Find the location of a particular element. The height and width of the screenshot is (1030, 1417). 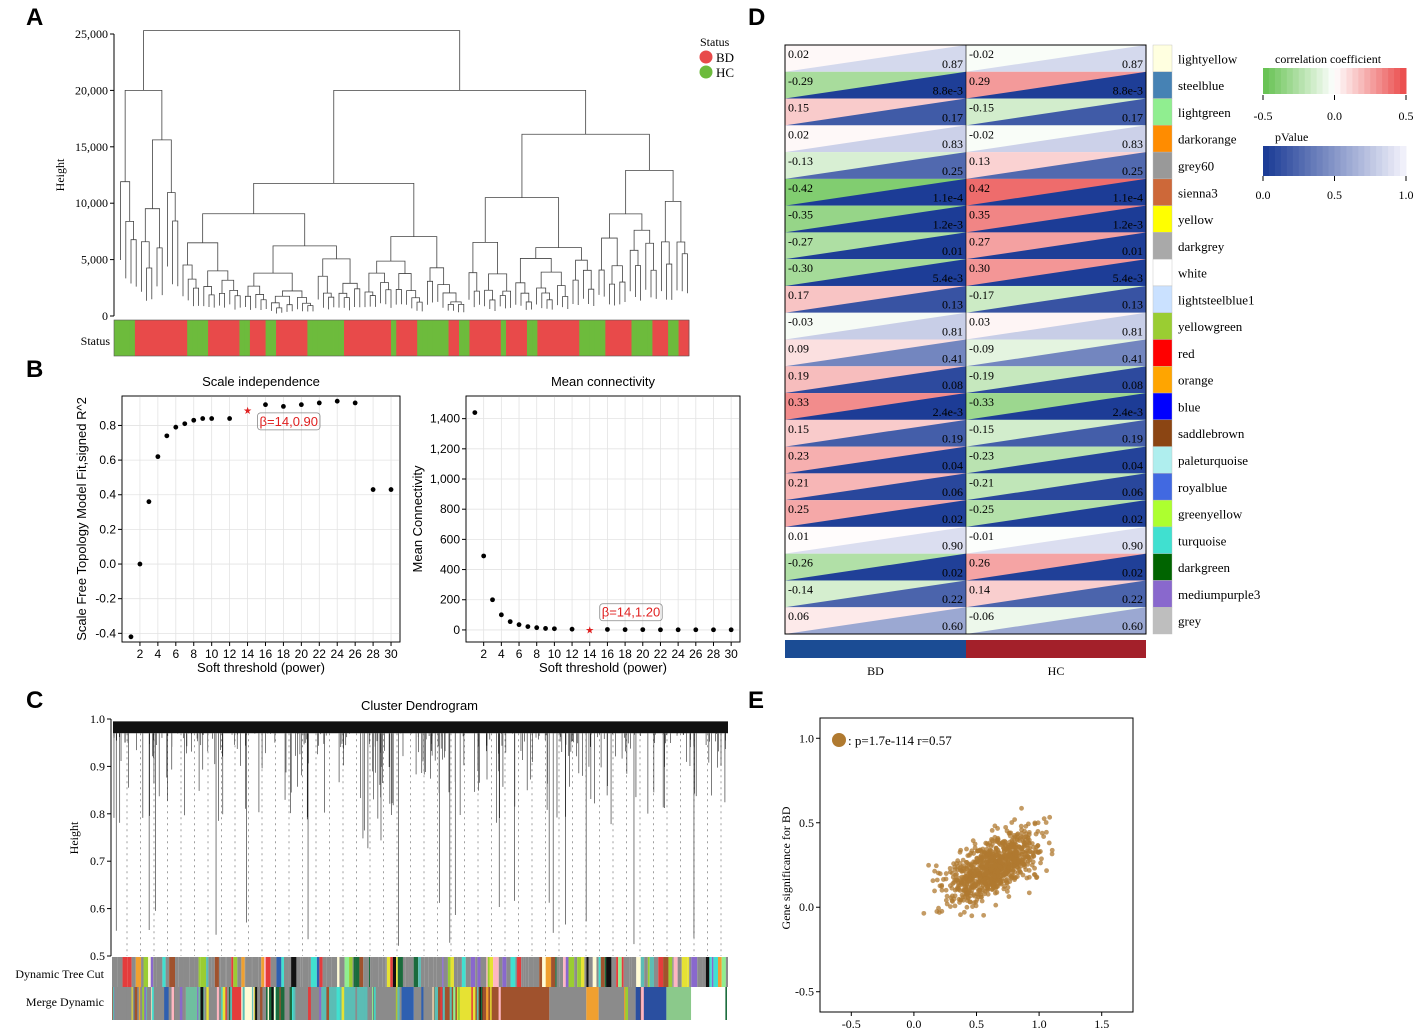

corr-value: 0.13 is located at coordinates (979, 161).